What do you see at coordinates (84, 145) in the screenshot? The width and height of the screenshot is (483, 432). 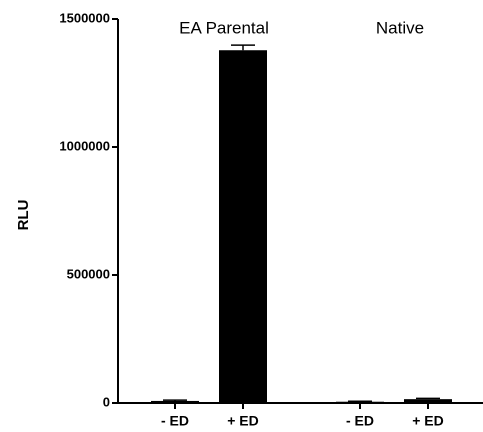 I see `y-tick-label: 1000000` at bounding box center [84, 145].